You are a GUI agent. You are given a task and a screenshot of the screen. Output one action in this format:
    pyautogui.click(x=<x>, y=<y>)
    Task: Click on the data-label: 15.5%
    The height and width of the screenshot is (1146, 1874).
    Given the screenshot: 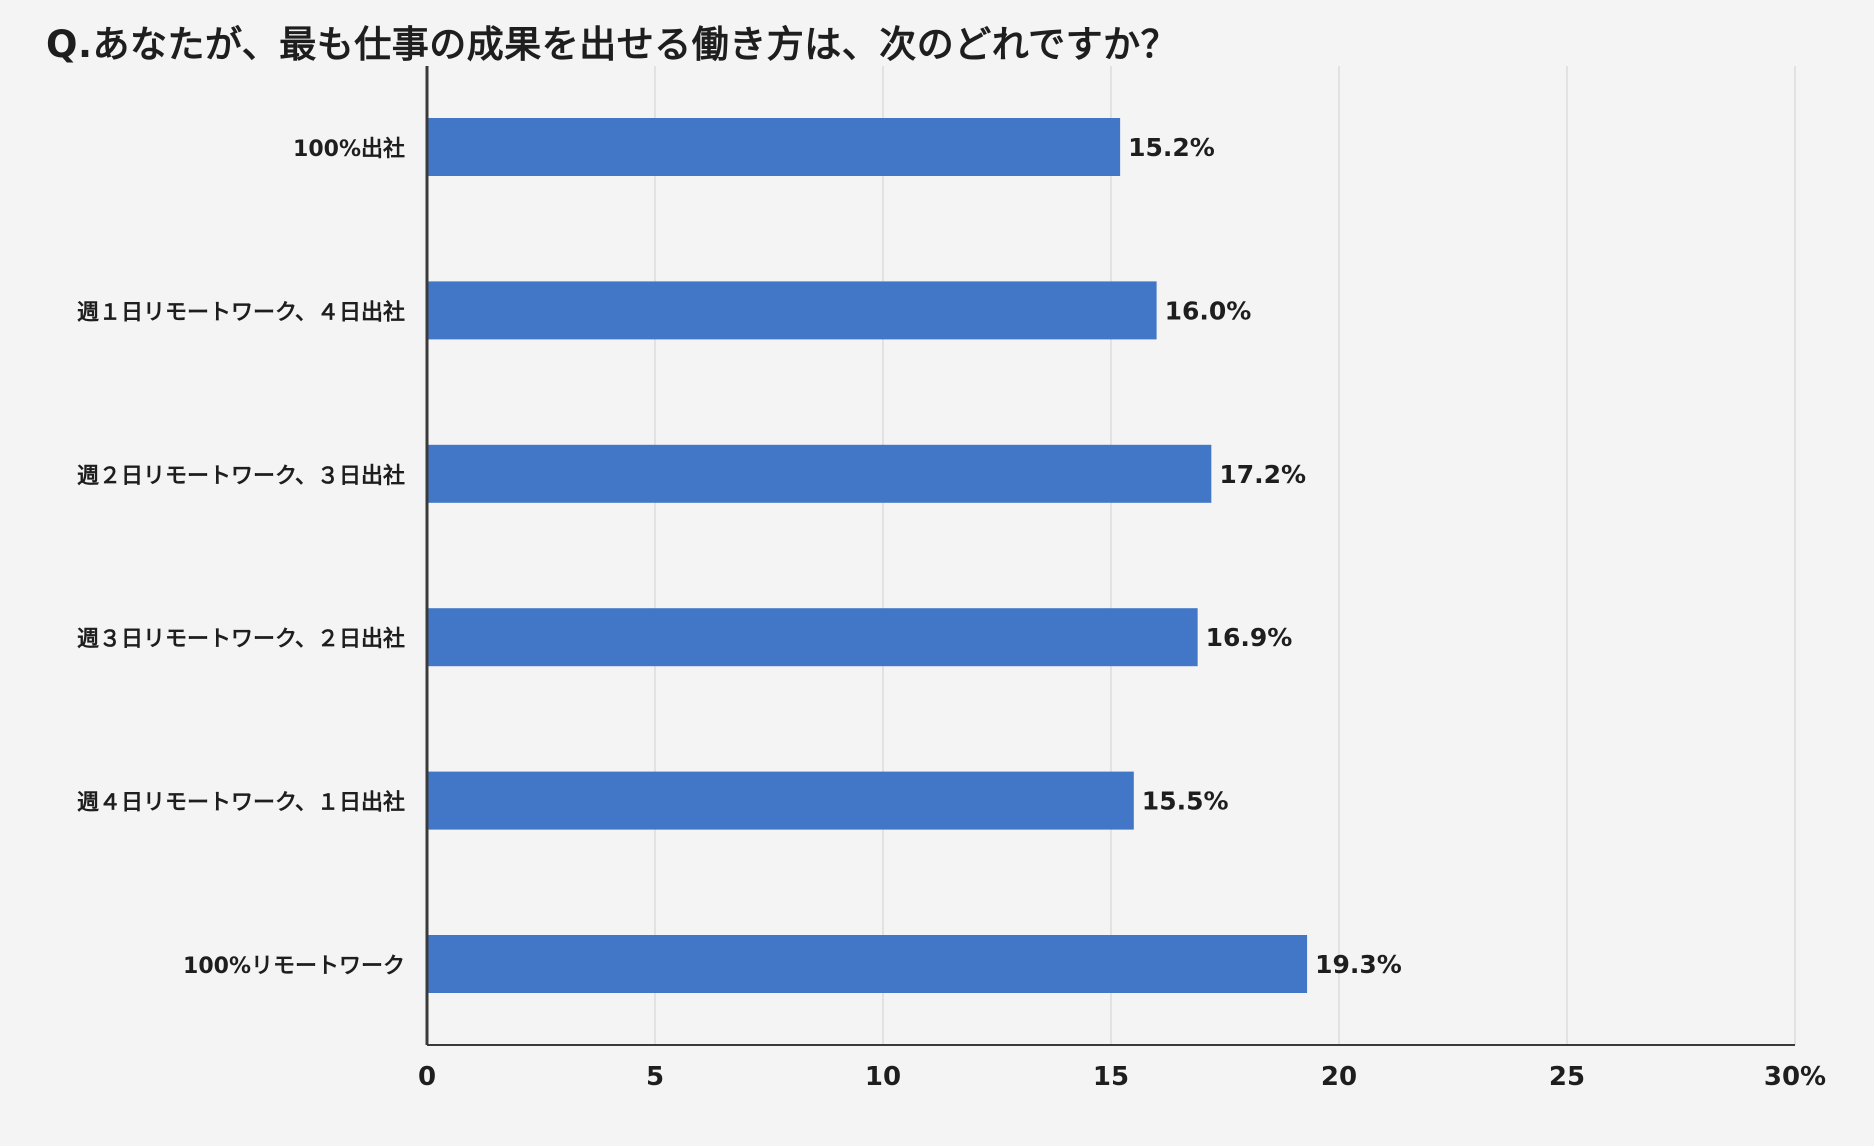 What is the action you would take?
    pyautogui.click(x=1185, y=801)
    